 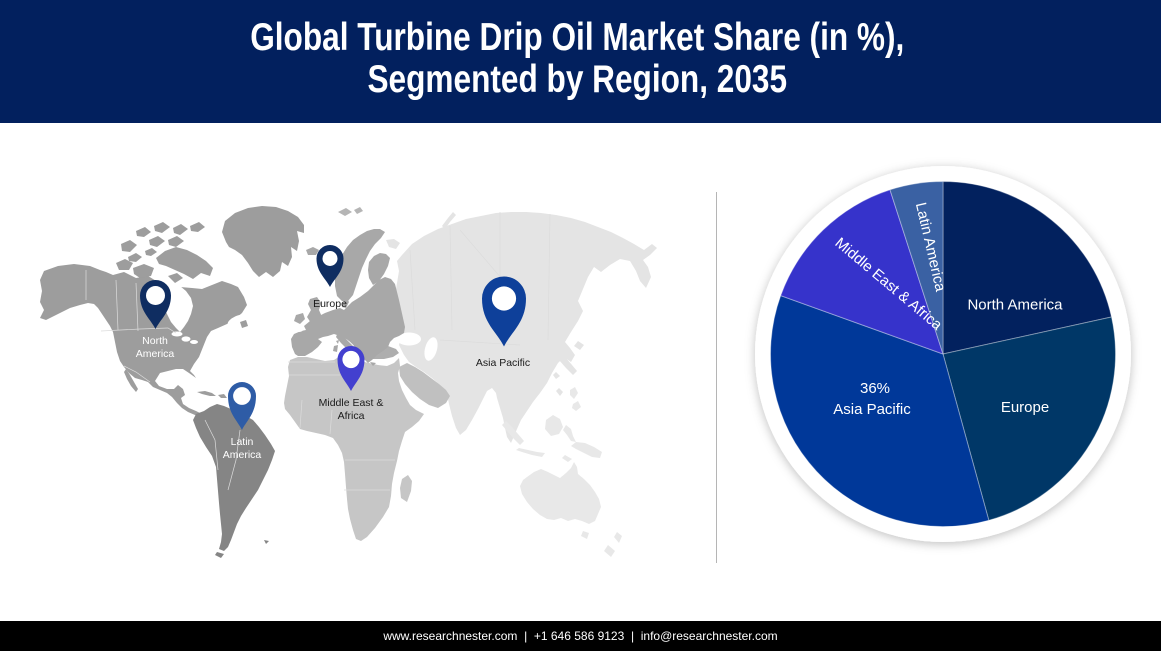 What do you see at coordinates (875, 388) in the screenshot?
I see `svg-text: 36%` at bounding box center [875, 388].